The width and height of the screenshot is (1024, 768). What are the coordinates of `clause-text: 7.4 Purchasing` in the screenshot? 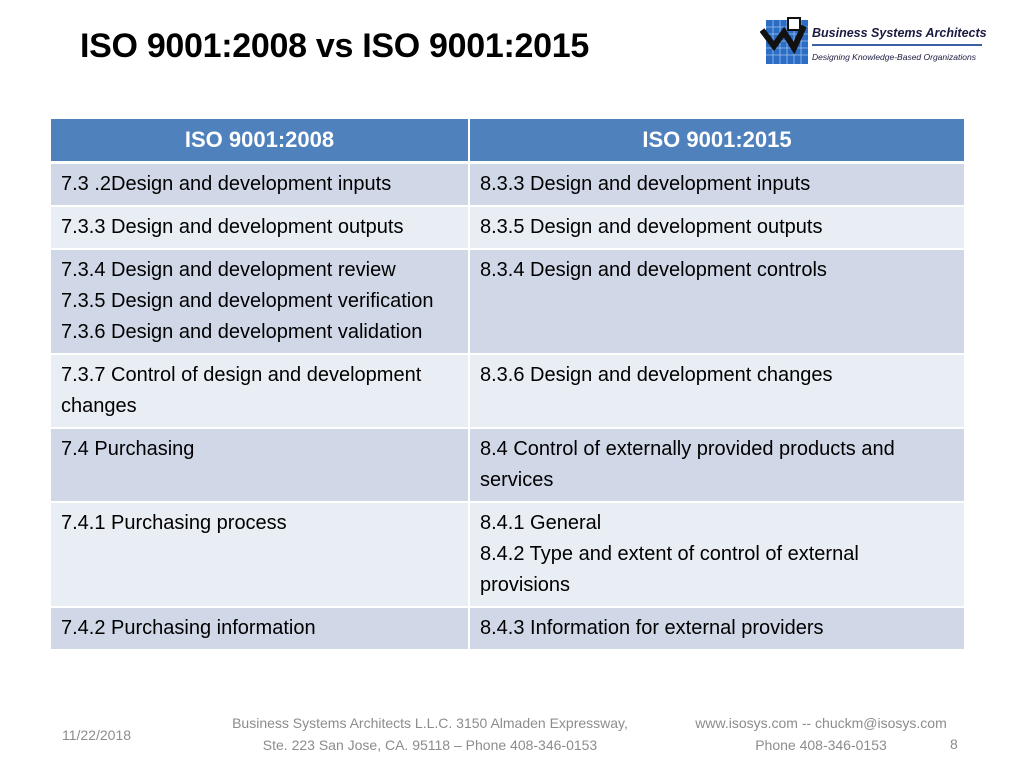 It's located at (128, 449).